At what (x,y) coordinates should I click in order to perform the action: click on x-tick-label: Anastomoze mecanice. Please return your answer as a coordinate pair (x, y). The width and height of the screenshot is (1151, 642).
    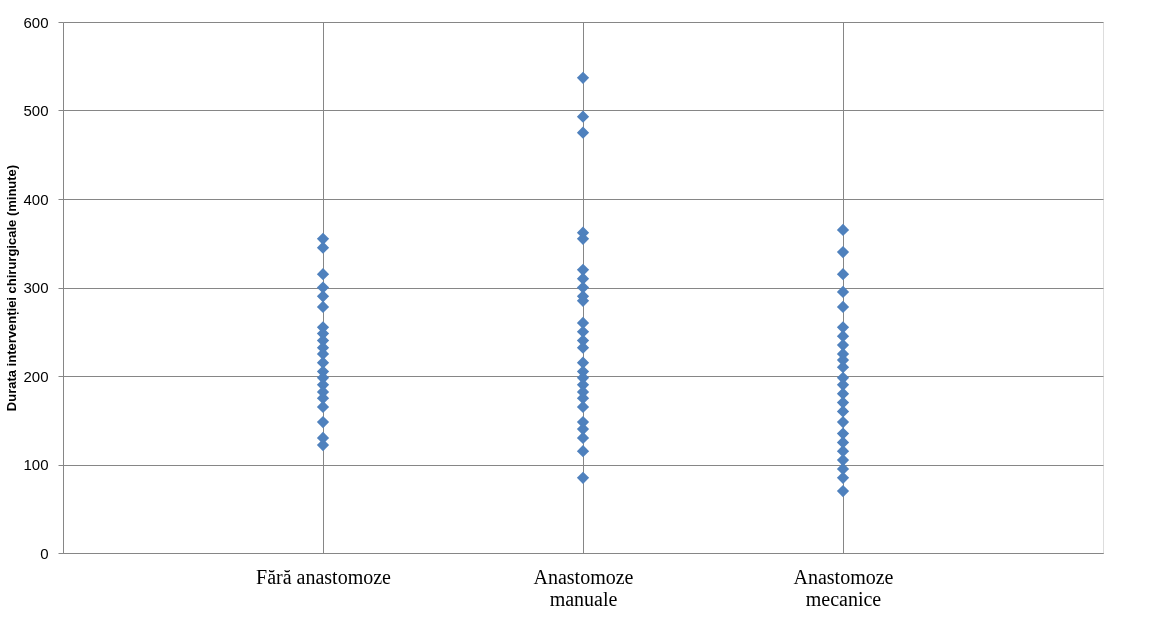
    Looking at the image, I should click on (843, 587).